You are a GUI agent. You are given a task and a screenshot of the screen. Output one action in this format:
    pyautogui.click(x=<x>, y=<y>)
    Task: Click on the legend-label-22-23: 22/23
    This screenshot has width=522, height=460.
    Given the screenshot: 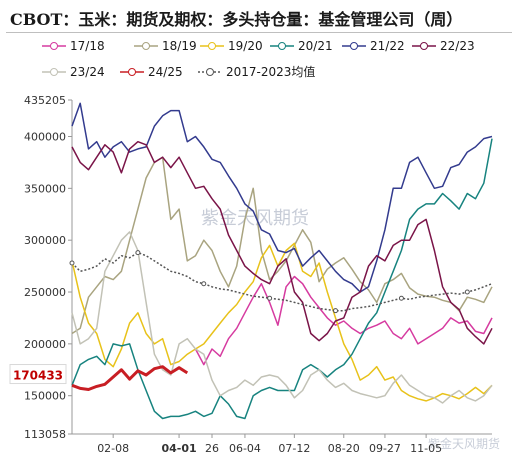 What is the action you would take?
    pyautogui.click(x=457, y=46)
    